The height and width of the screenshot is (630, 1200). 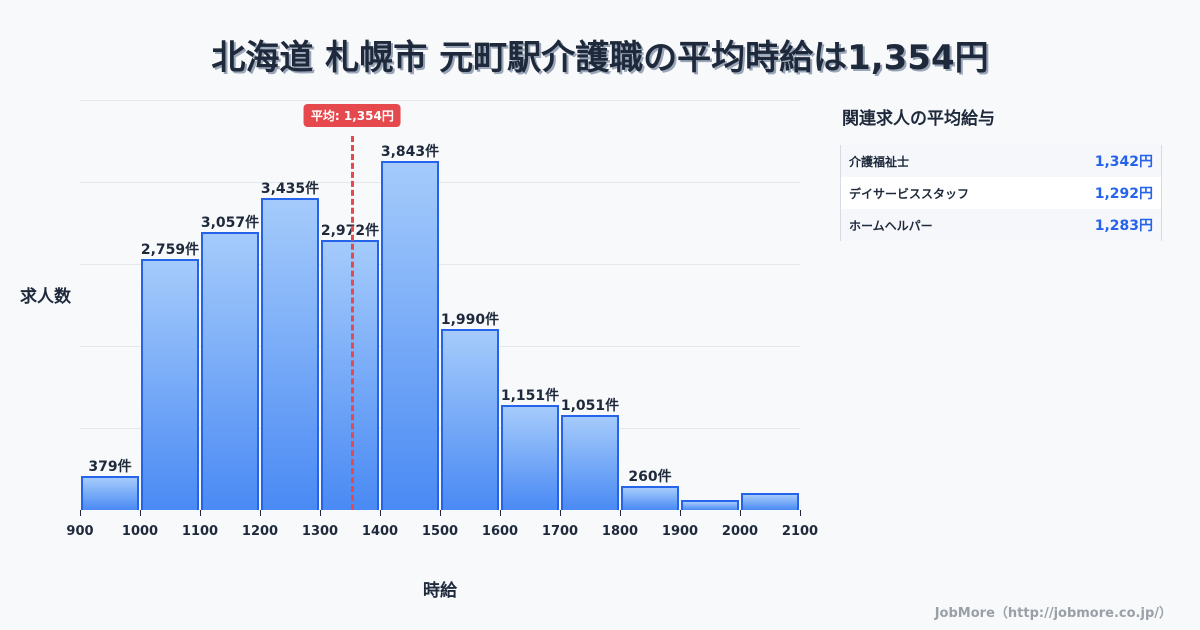 I want to click on x-tick-label: 1200, so click(x=260, y=531).